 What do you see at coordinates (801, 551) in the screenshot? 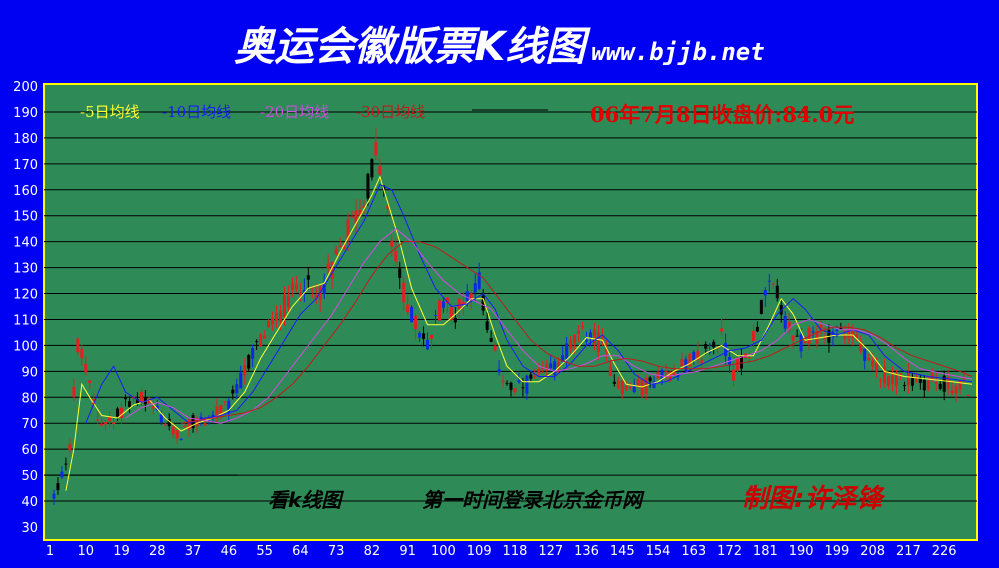
I see `x-tick-label: 190` at bounding box center [801, 551].